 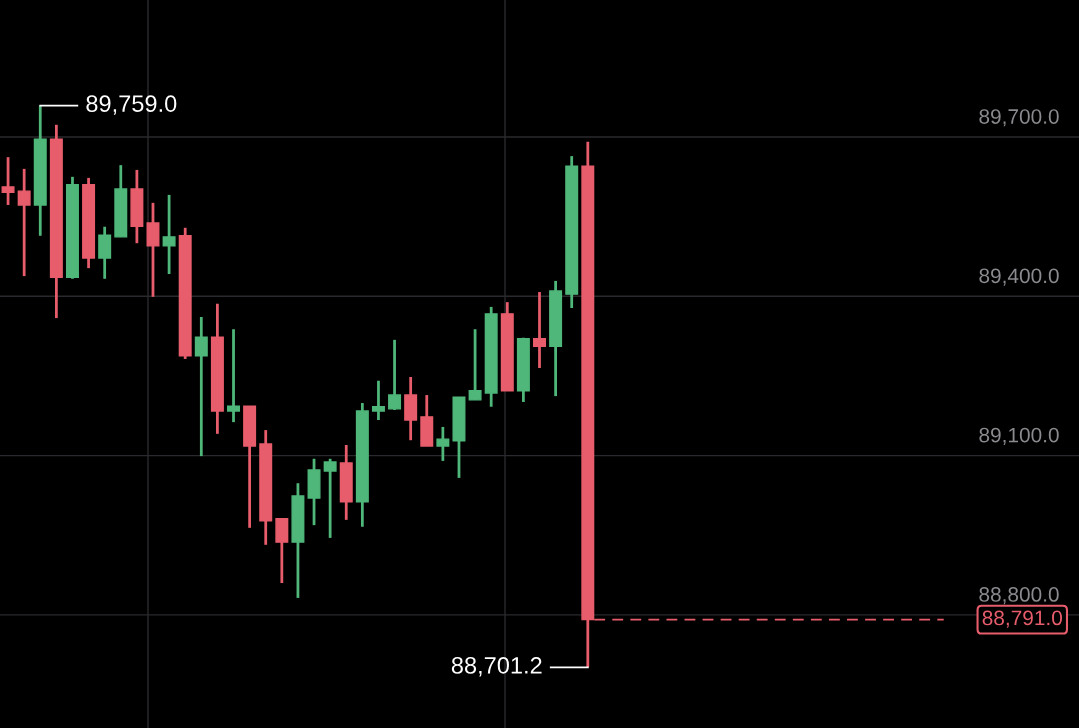 I want to click on annotation: 88,701.2, so click(x=496, y=666).